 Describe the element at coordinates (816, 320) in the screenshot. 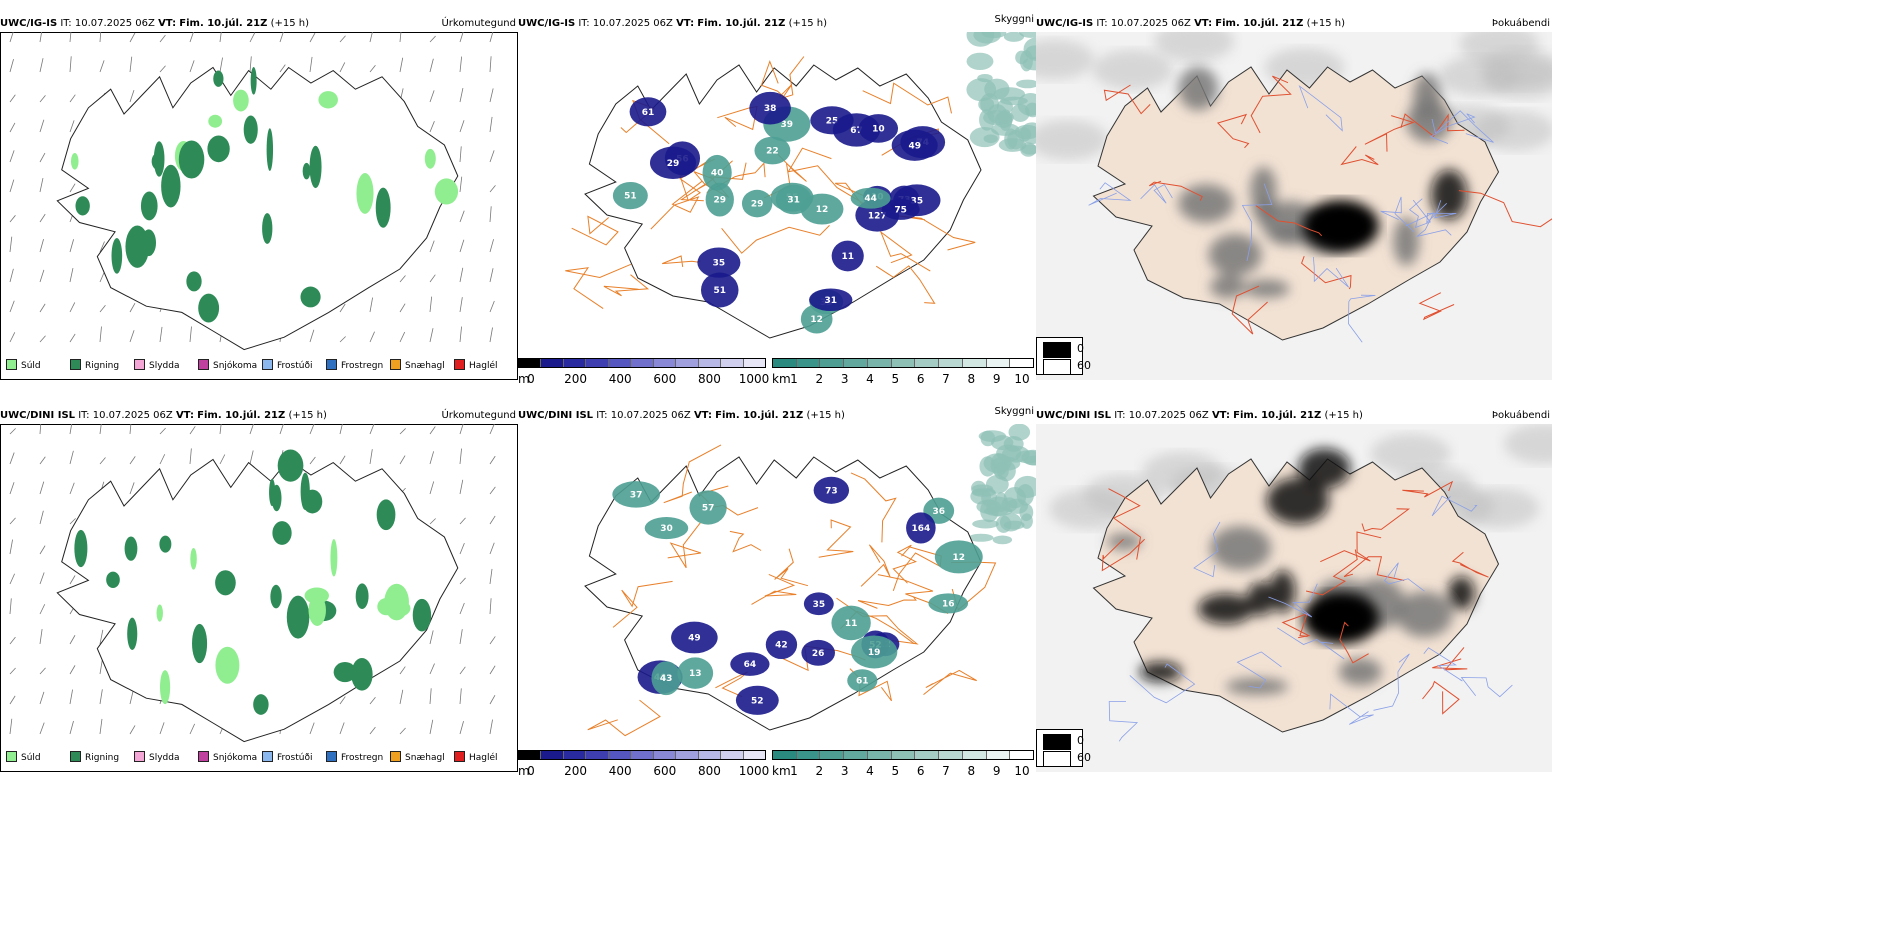

I see `visibility-value-label: 12` at that location.